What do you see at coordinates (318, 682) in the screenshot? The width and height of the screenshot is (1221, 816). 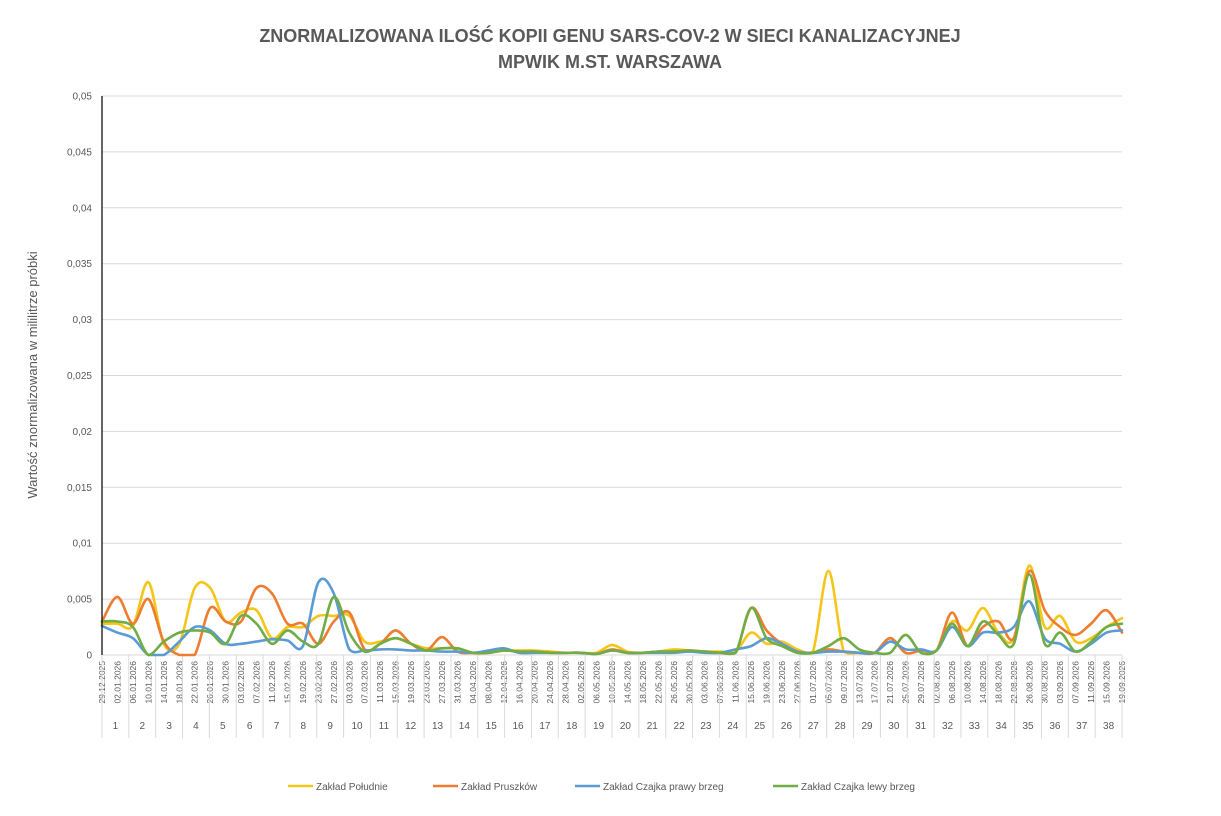 I see `x-tick-label: 23.02.2026` at bounding box center [318, 682].